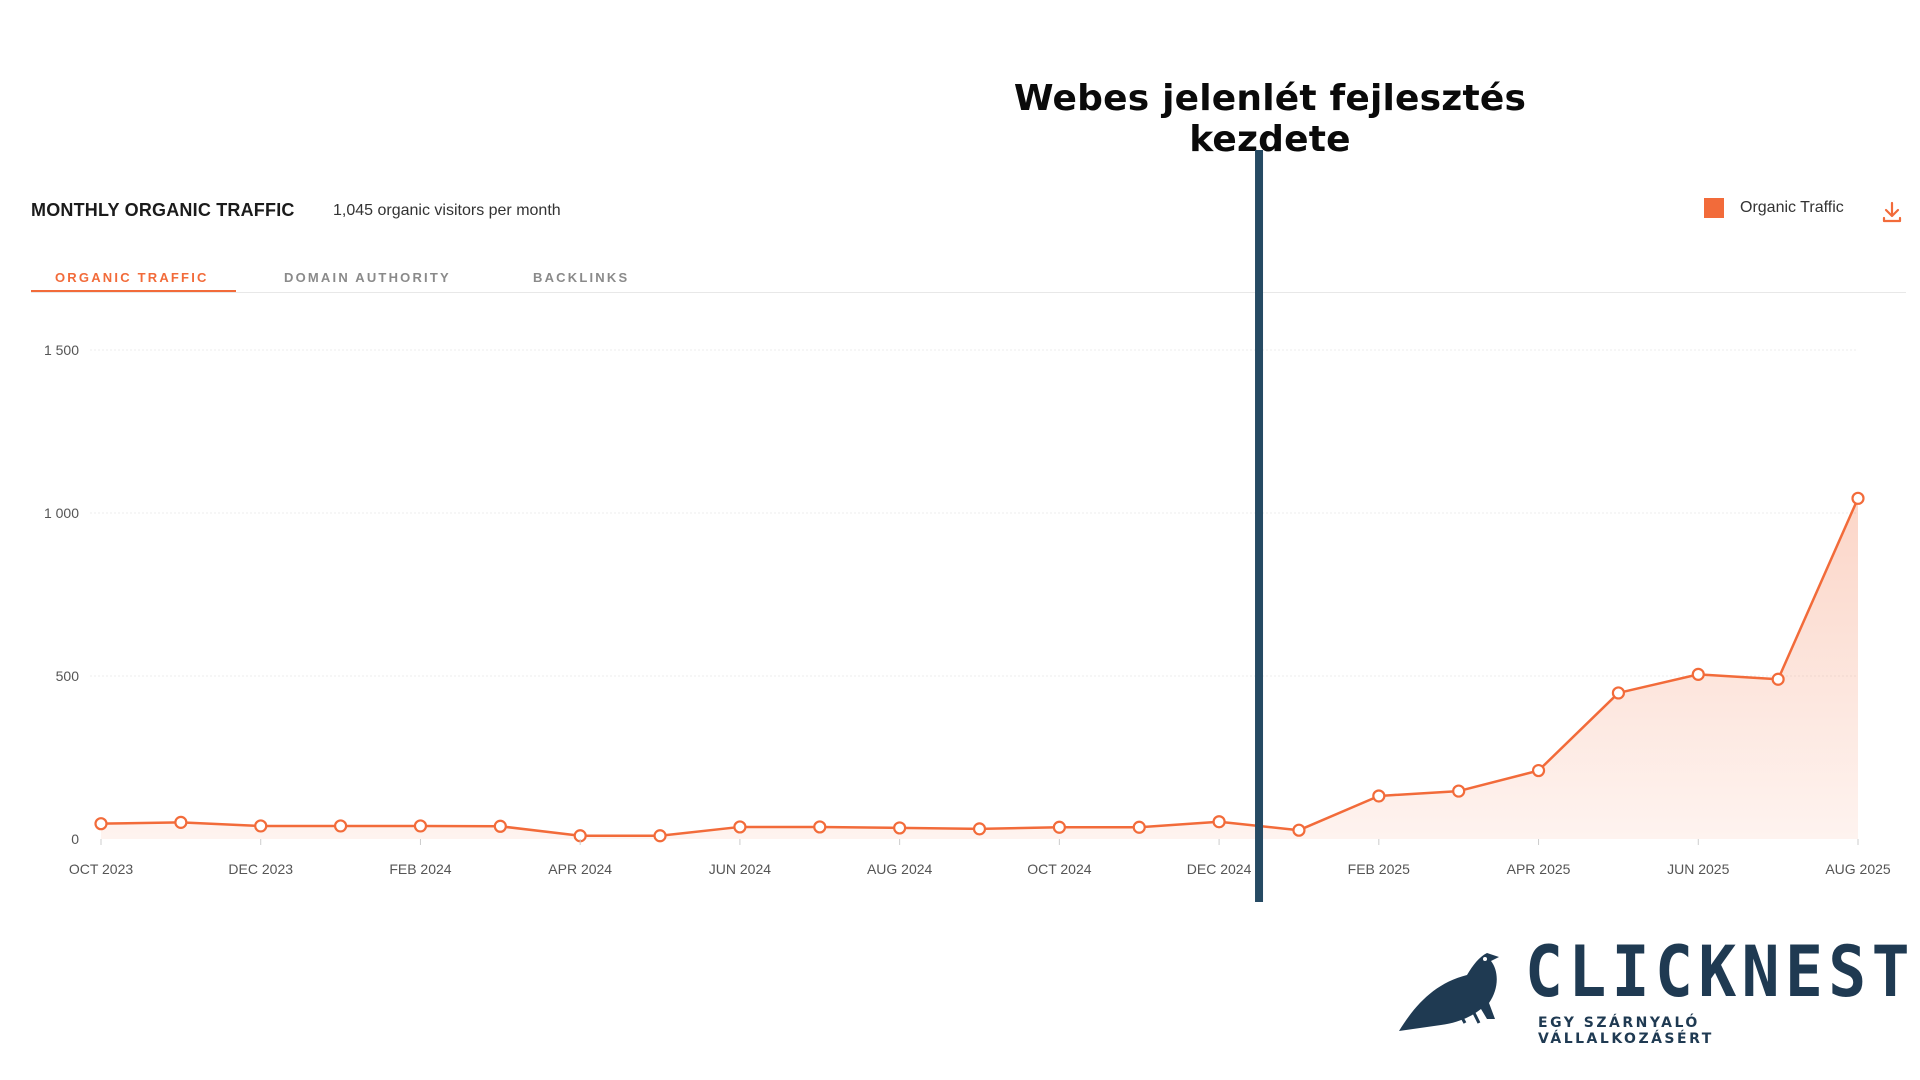  What do you see at coordinates (1539, 869) in the screenshot?
I see `x-tick-label: APR 2025` at bounding box center [1539, 869].